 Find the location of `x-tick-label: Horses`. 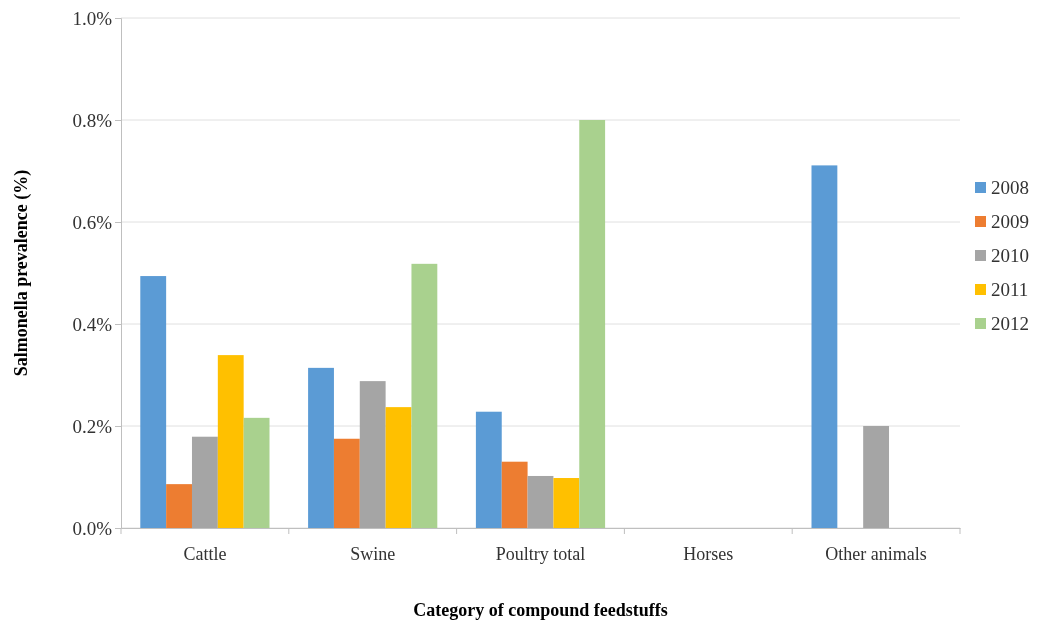

x-tick-label: Horses is located at coordinates (708, 553).